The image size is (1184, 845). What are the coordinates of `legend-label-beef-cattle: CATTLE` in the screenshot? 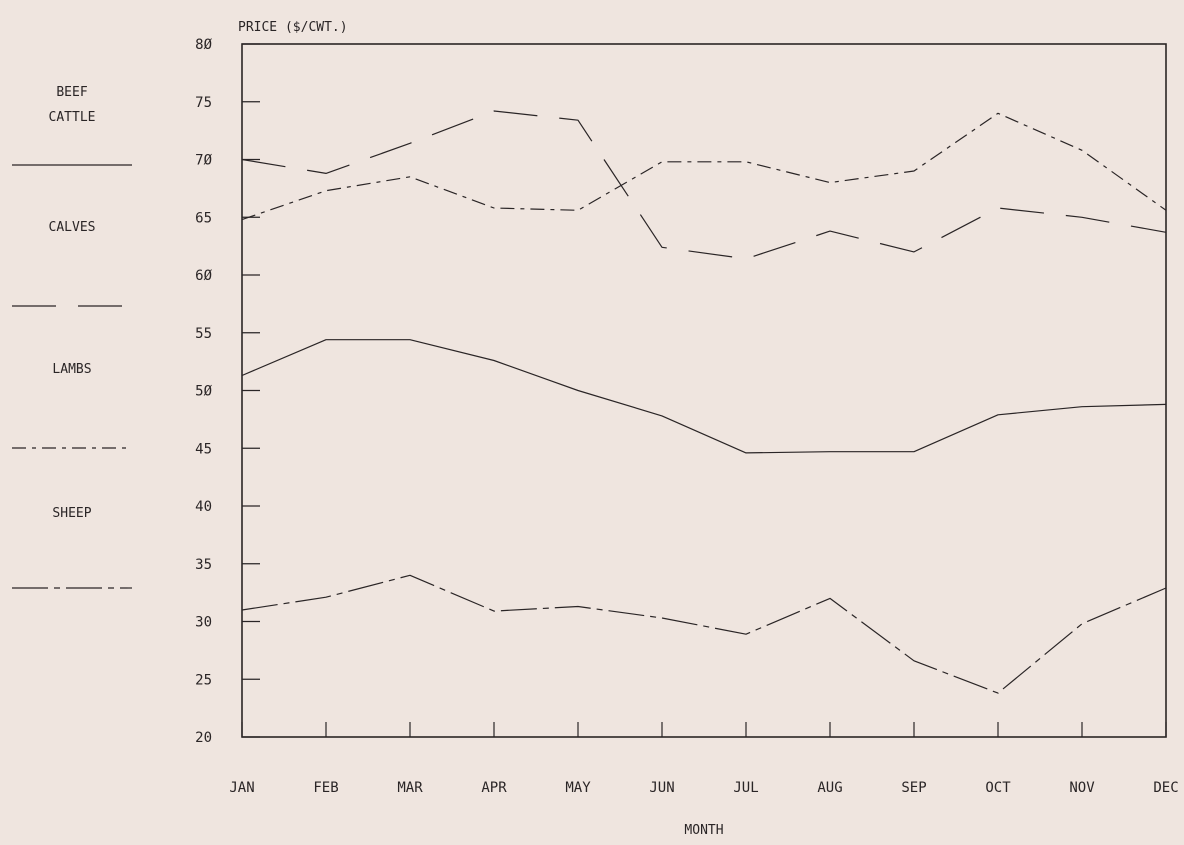 It's located at (72, 117).